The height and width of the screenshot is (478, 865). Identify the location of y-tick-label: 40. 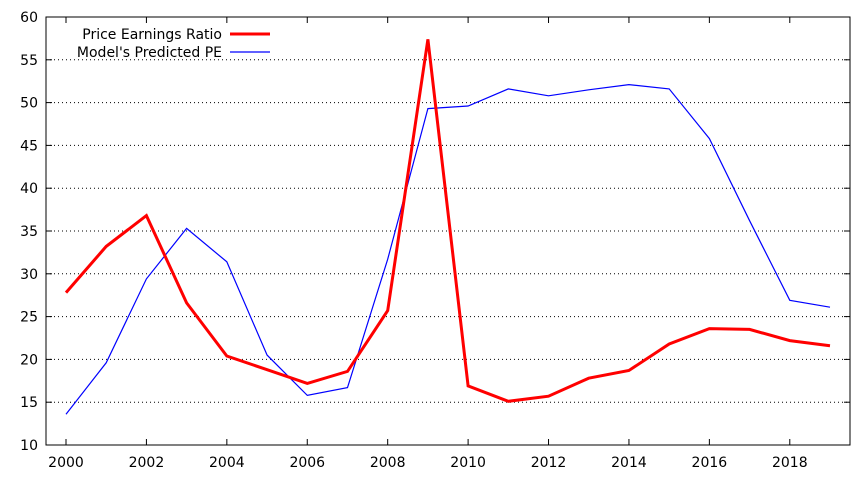
(29, 189).